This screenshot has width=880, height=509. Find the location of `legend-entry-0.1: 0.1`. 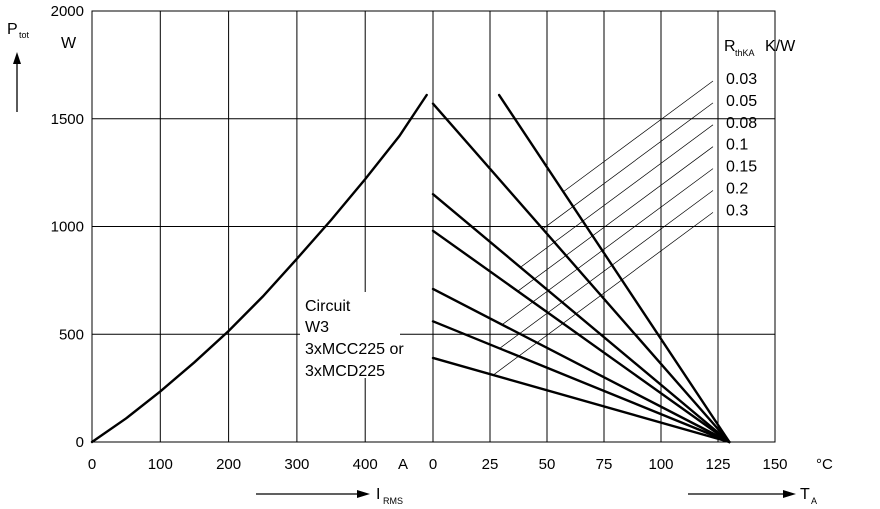

legend-entry-0.1: 0.1 is located at coordinates (737, 145).